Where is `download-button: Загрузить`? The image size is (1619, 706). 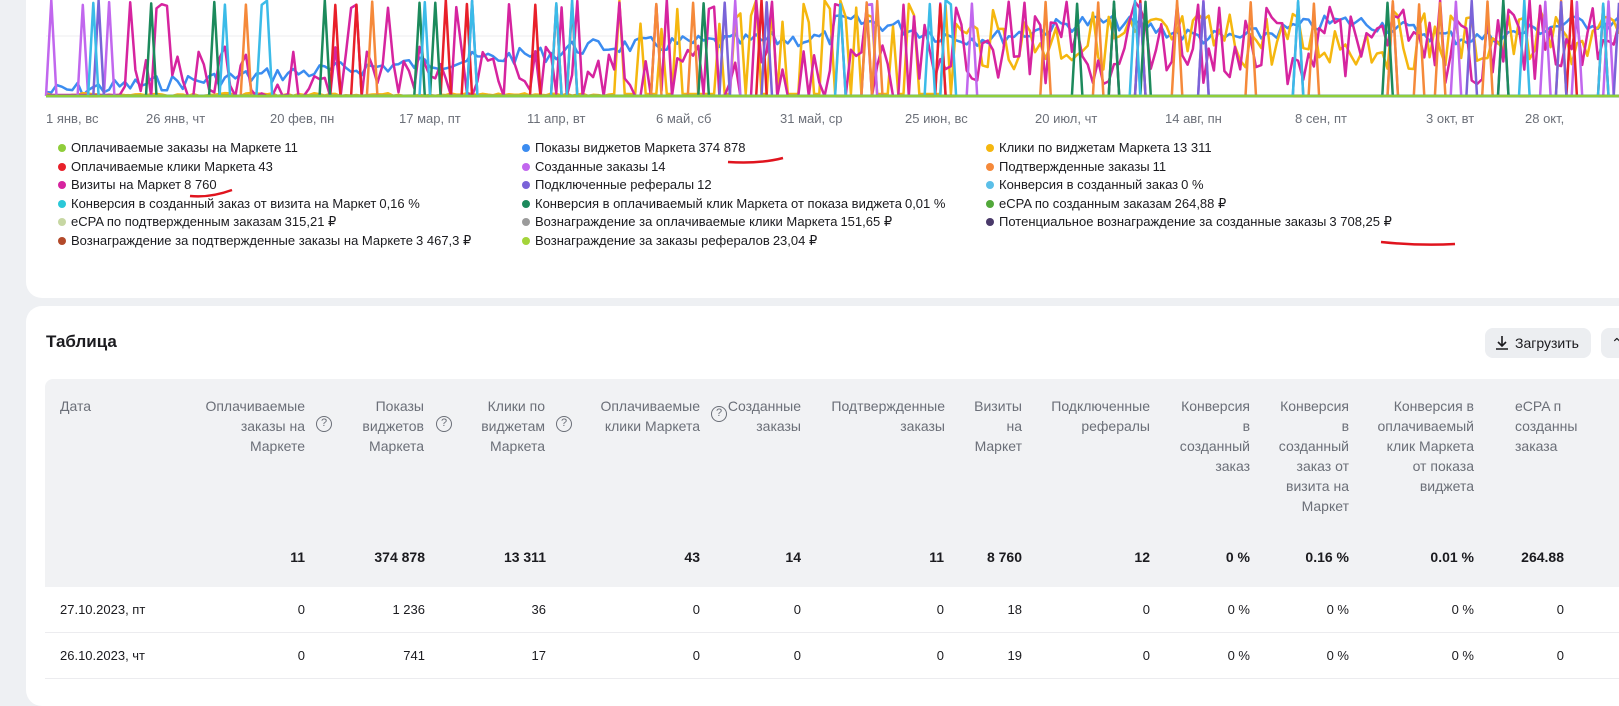 download-button: Загрузить is located at coordinates (1538, 343).